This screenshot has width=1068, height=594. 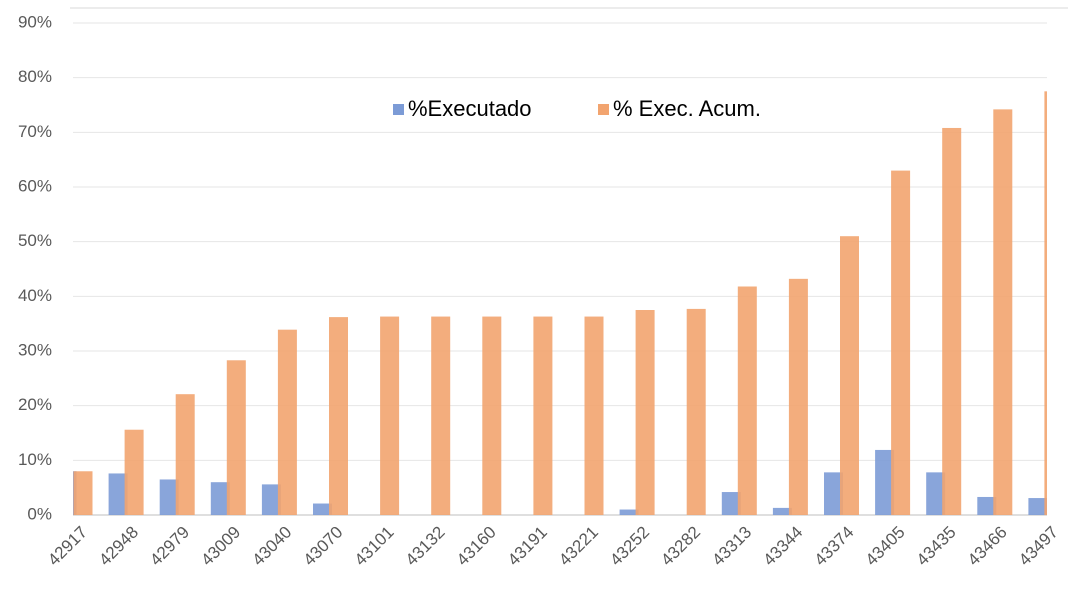 What do you see at coordinates (731, 546) in the screenshot?
I see `x-tick-label: 43313` at bounding box center [731, 546].